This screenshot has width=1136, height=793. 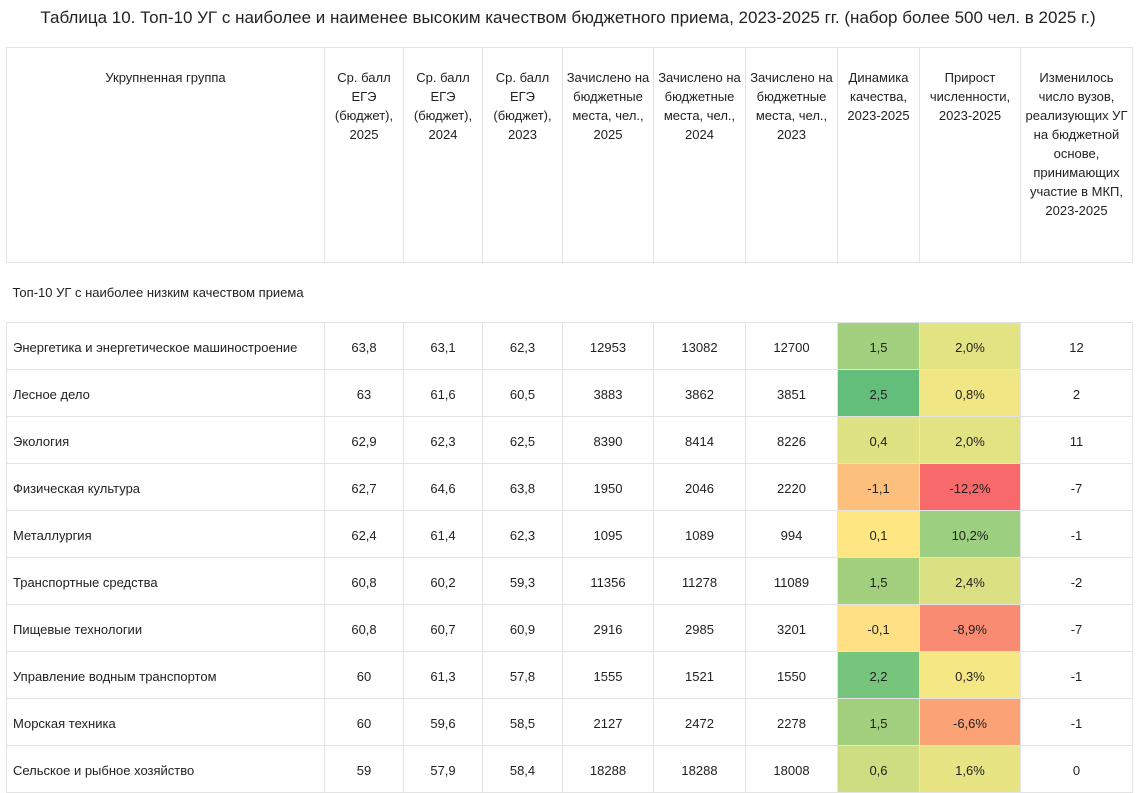 I want to click on column-header: Динамика качества, 2023-2025, so click(x=878, y=155).